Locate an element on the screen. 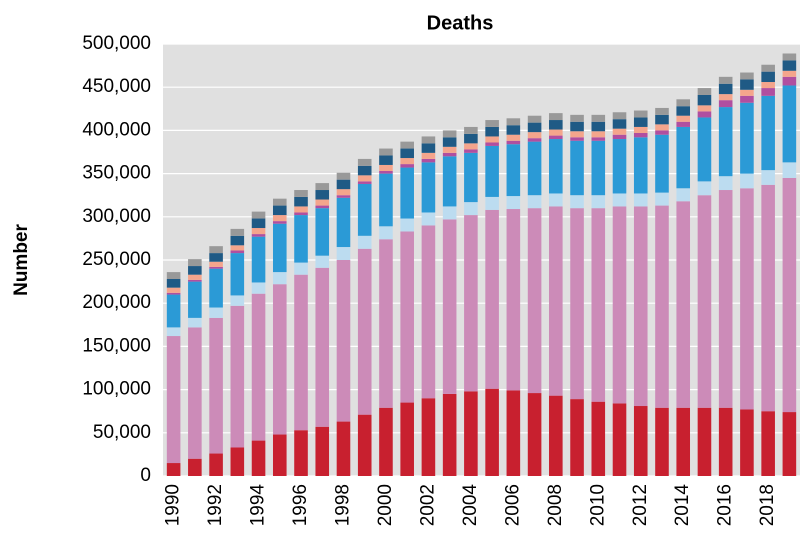 Image resolution: width=802 pixels, height=538 pixels. x-tick-label: 1990 is located at coordinates (173, 505).